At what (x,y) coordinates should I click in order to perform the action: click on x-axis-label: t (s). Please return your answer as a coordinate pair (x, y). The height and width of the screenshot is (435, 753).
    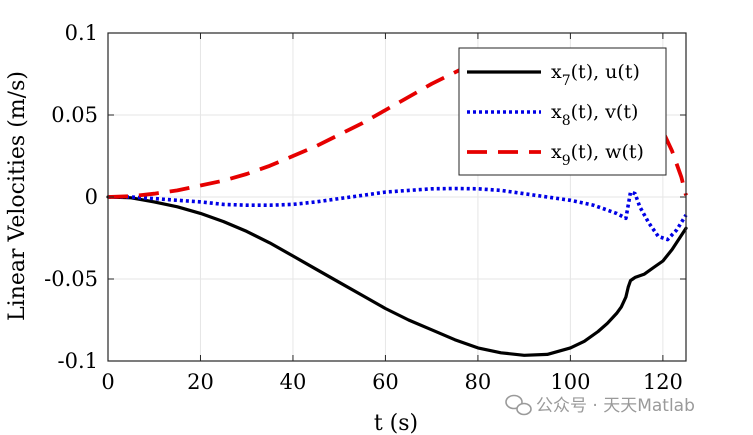
    Looking at the image, I should click on (396, 423).